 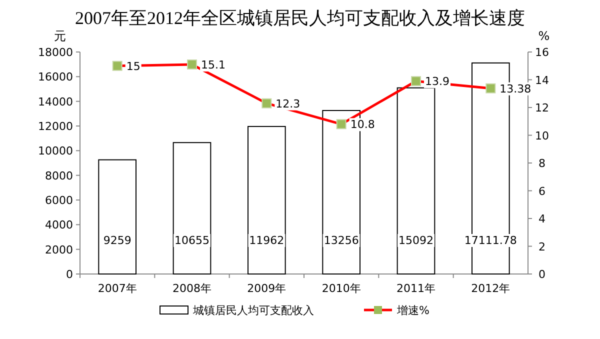 I want to click on x-tick-label: 2007年, so click(x=117, y=288).